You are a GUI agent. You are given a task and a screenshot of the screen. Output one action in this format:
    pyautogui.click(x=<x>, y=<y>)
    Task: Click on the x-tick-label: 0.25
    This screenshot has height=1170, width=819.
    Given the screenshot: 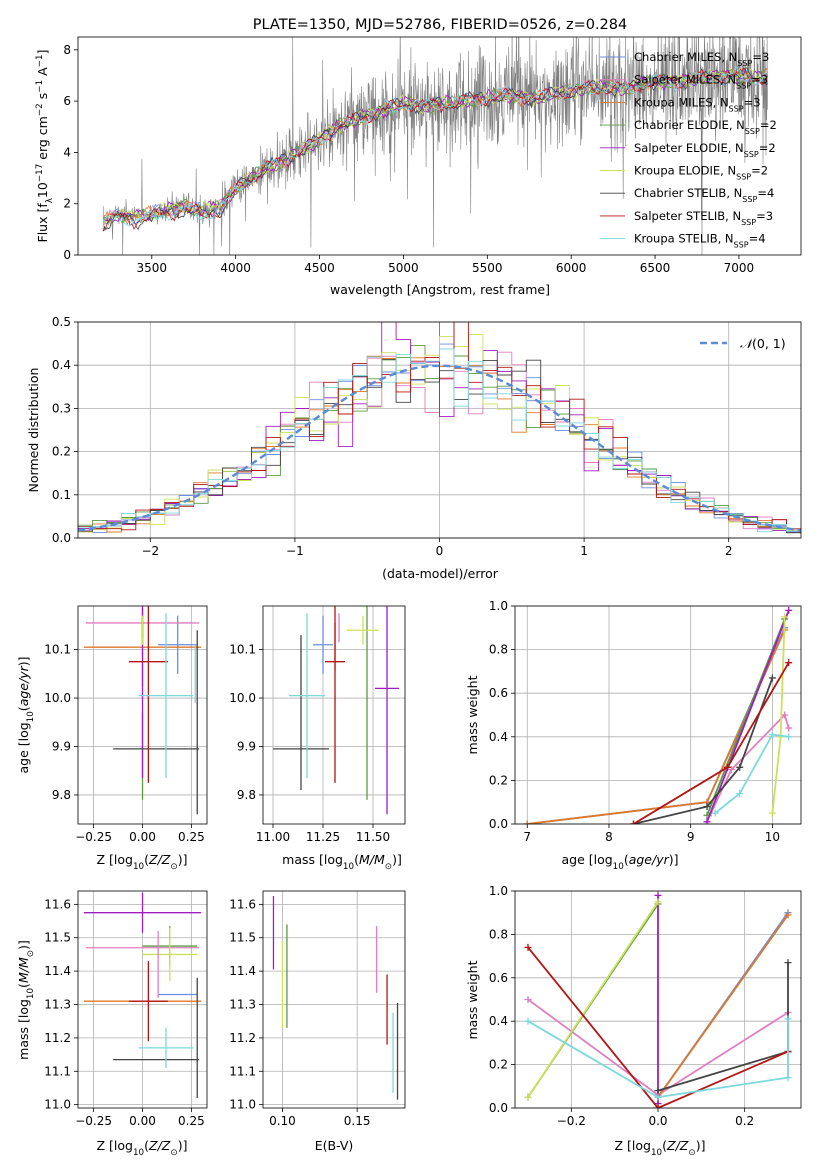 What is the action you would take?
    pyautogui.click(x=191, y=837)
    